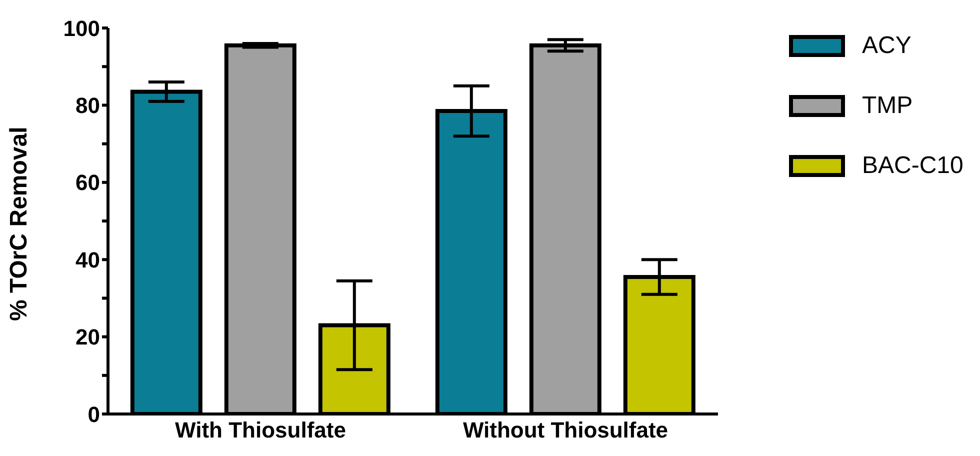  I want to click on y-tick-label: 60, so click(88, 183).